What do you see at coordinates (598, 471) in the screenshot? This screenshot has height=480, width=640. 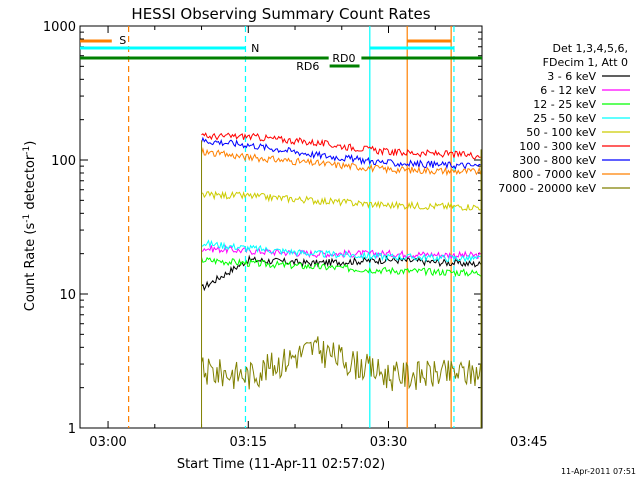 I see `footer-date: 11-Apr-2011 07:51` at bounding box center [598, 471].